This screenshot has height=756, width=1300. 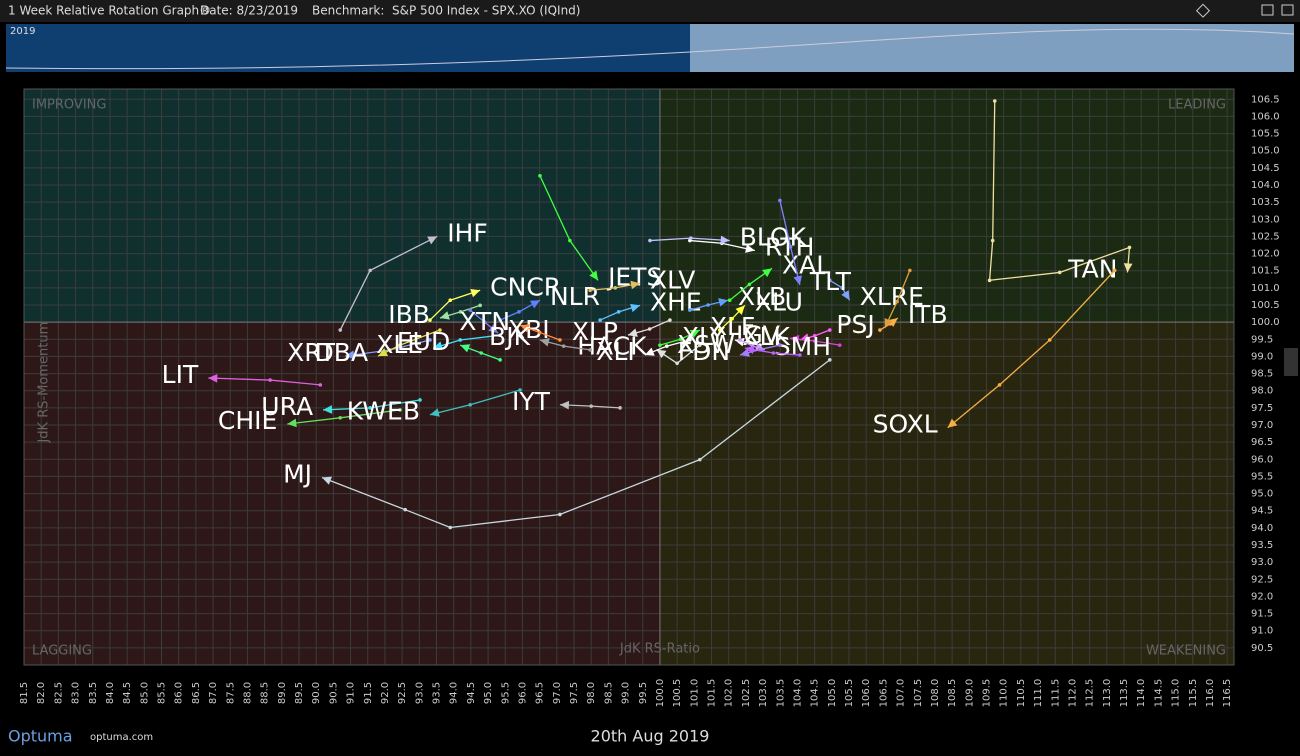 What do you see at coordinates (660, 693) in the screenshot?
I see `x-tick-label: 100.0` at bounding box center [660, 693].